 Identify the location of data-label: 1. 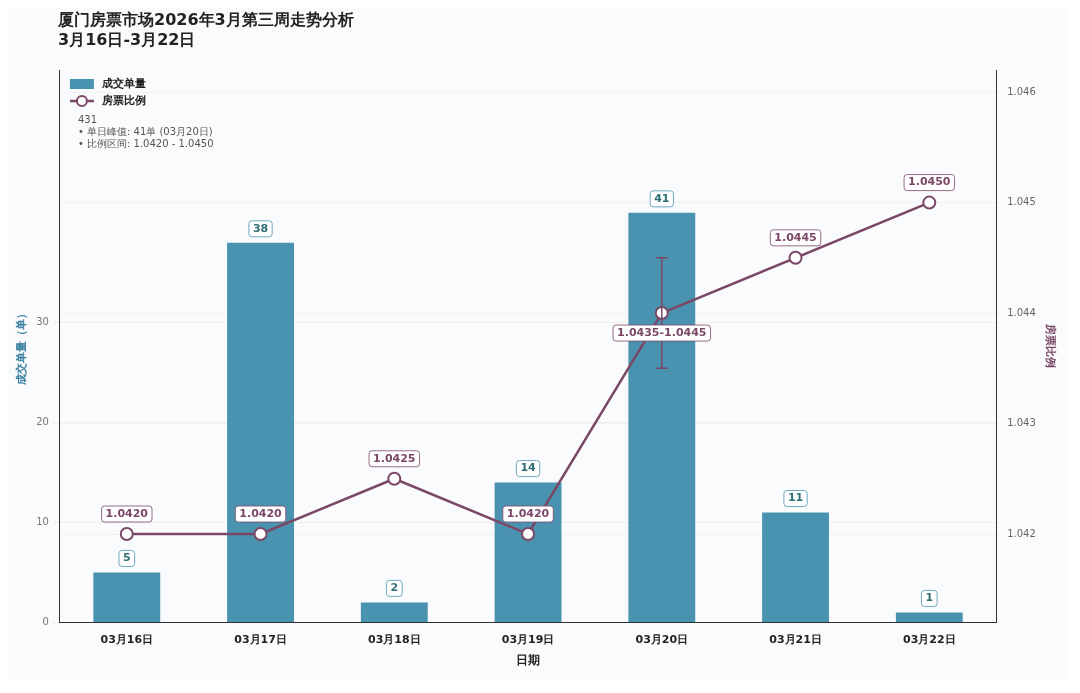
(929, 598).